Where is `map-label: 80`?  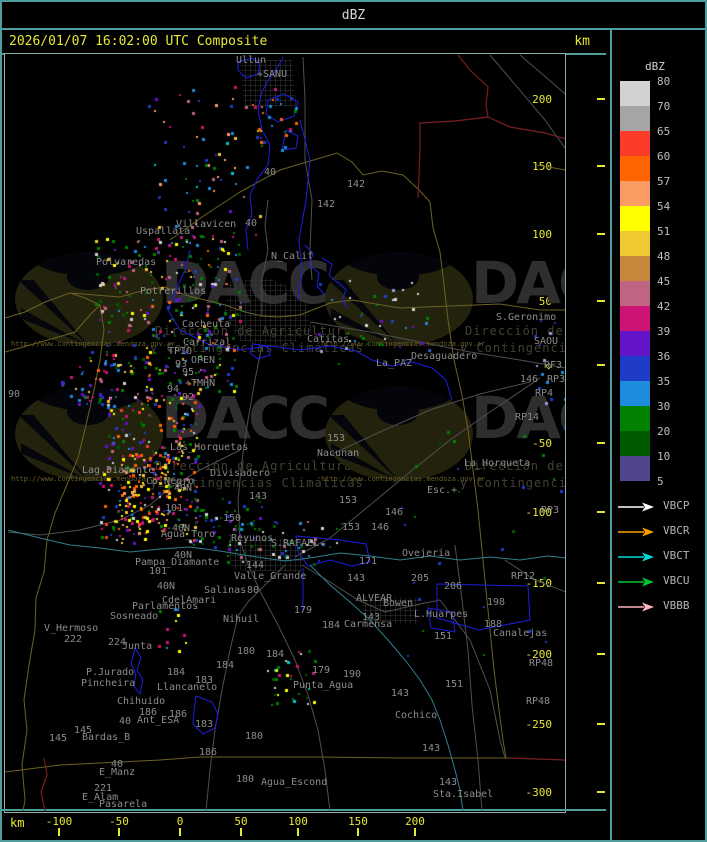 map-label: 80 is located at coordinates (253, 590).